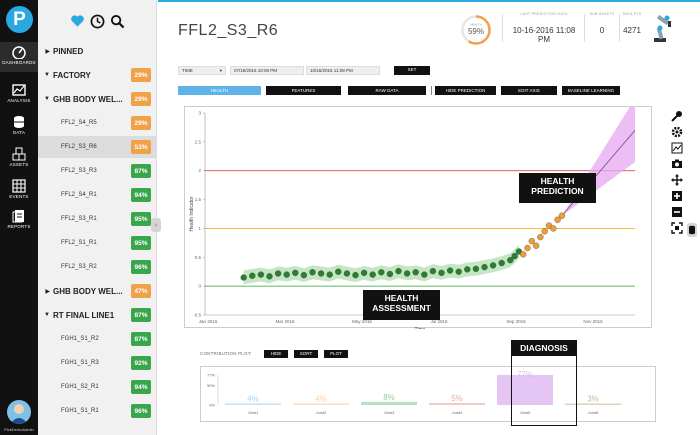 This screenshot has height=435, width=700. Describe the element at coordinates (97, 267) in the screenshot. I see `tree-item: FFL2_S3_R2 96%` at that location.